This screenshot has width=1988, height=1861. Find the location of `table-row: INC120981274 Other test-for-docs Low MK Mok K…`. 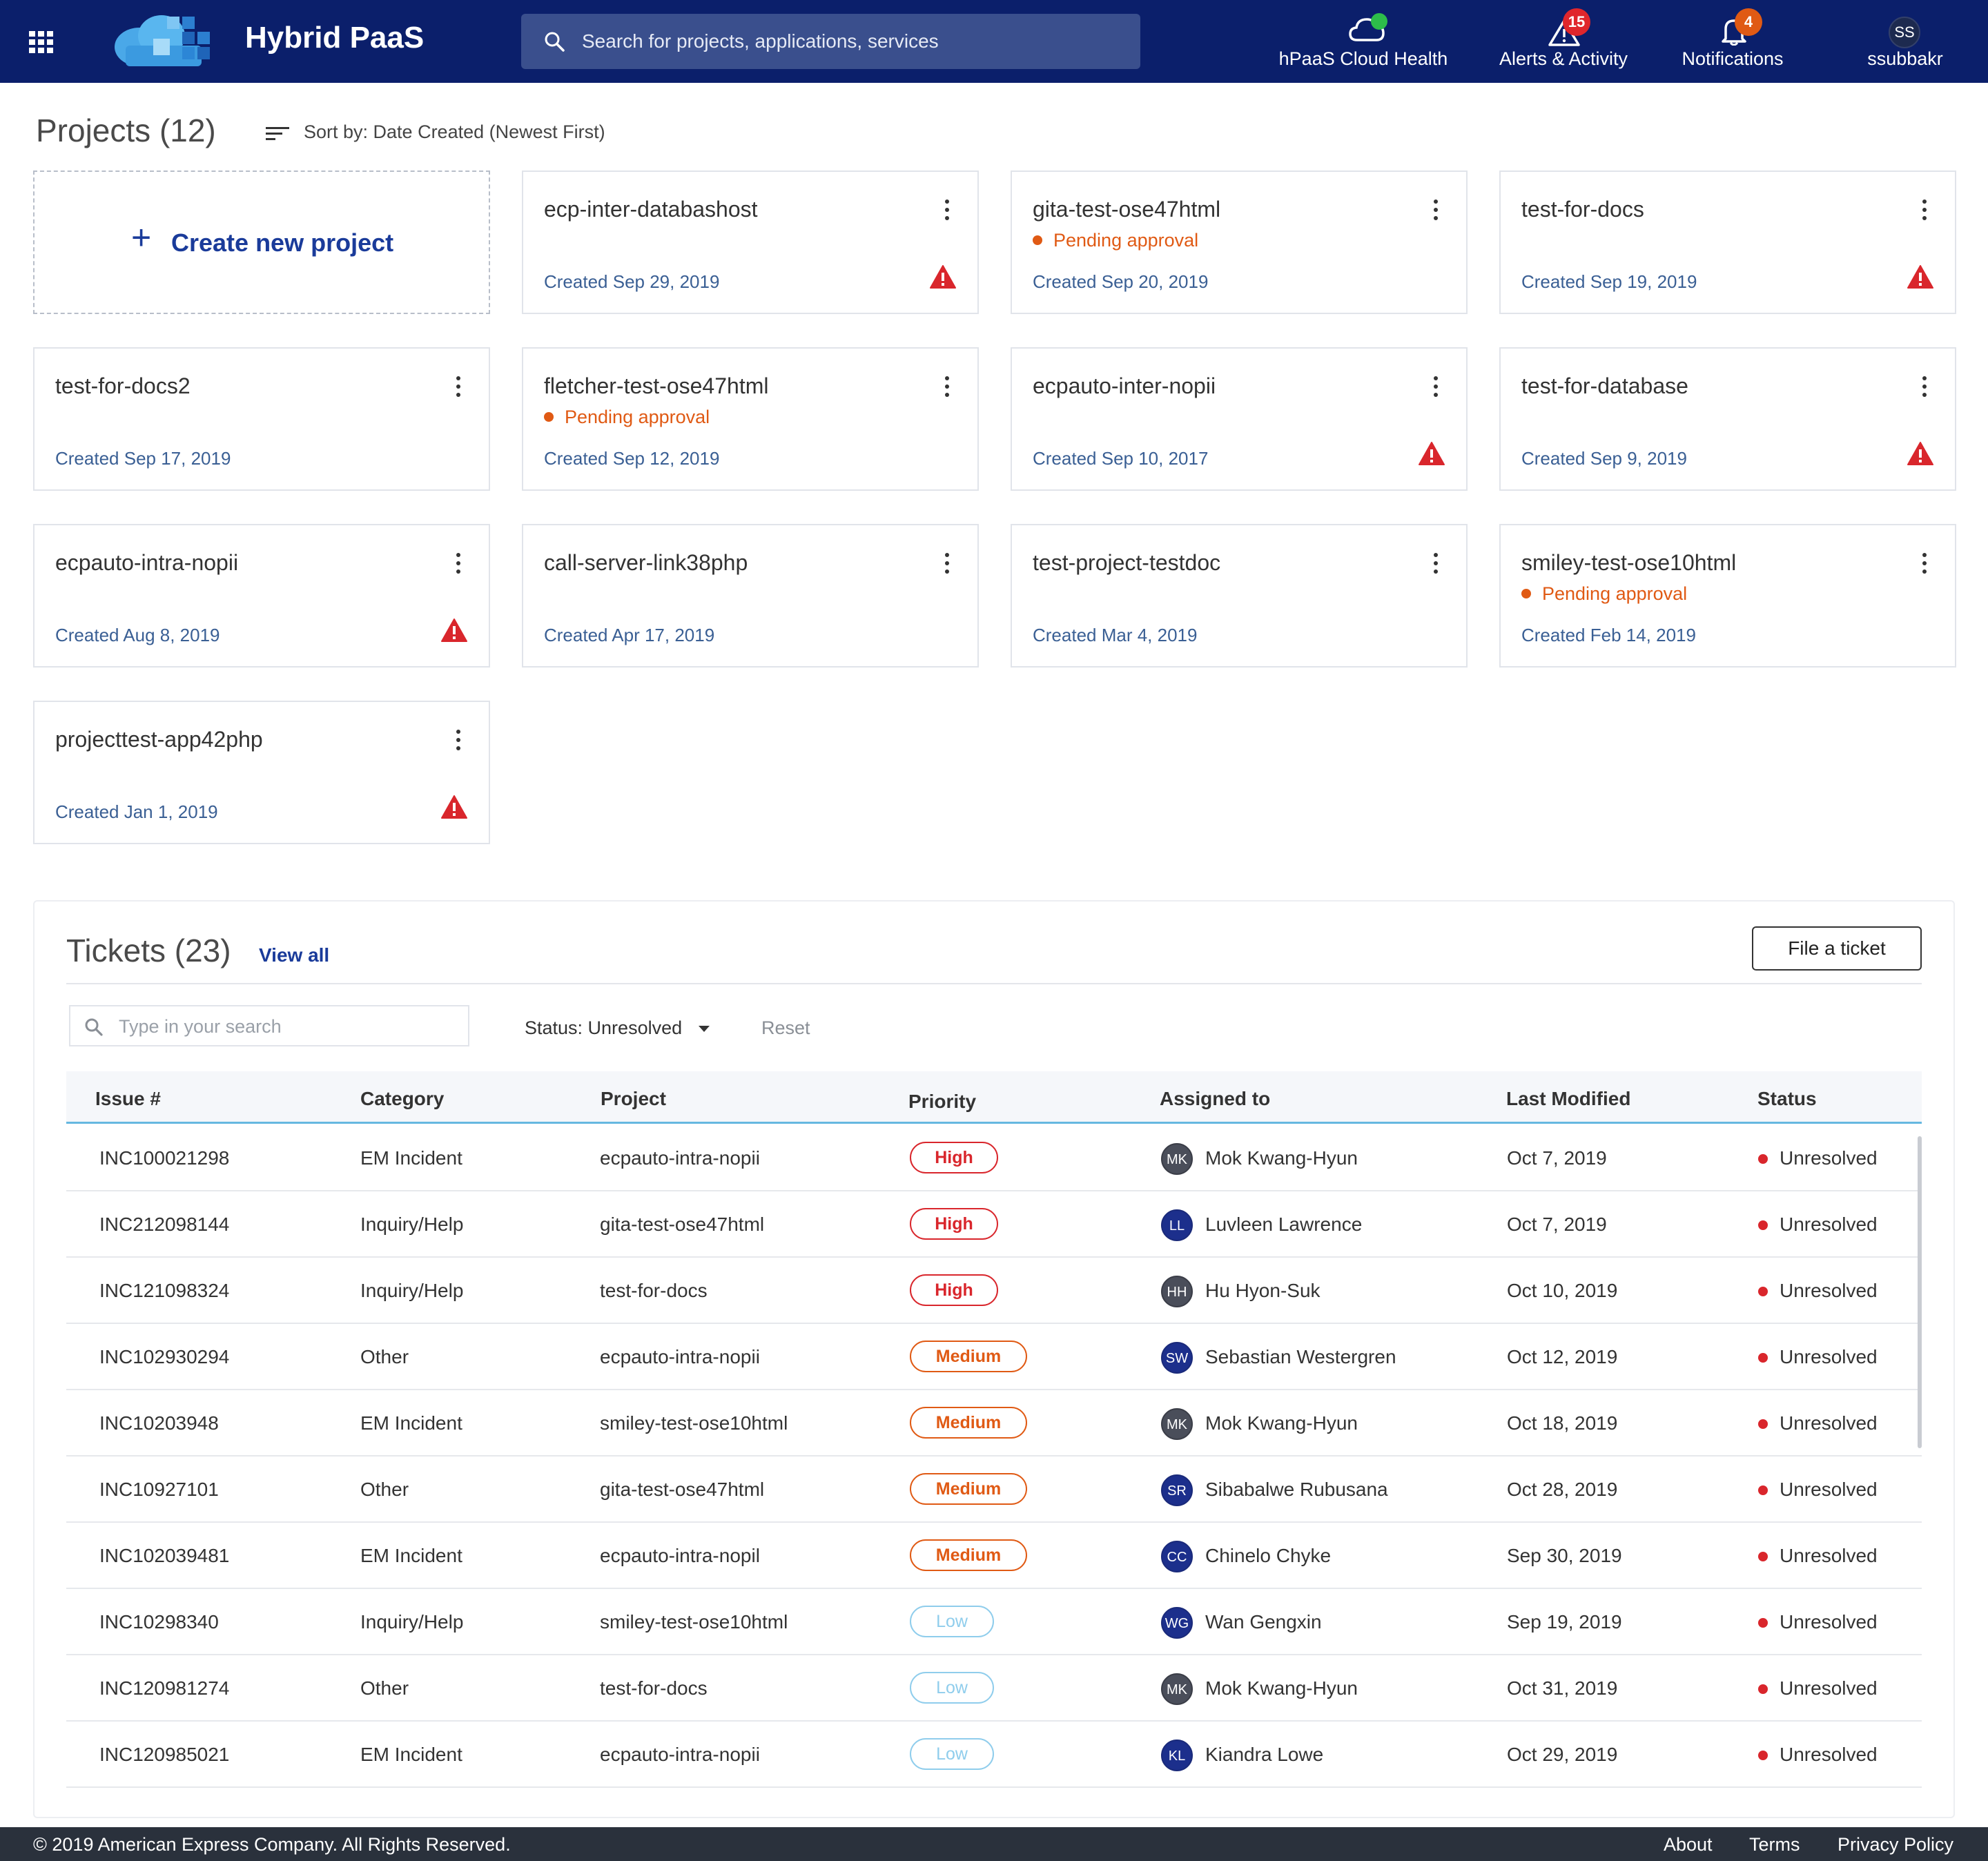

table-row: INC120981274 Other test-for-docs Low MK Mok K… is located at coordinates (994, 1688).